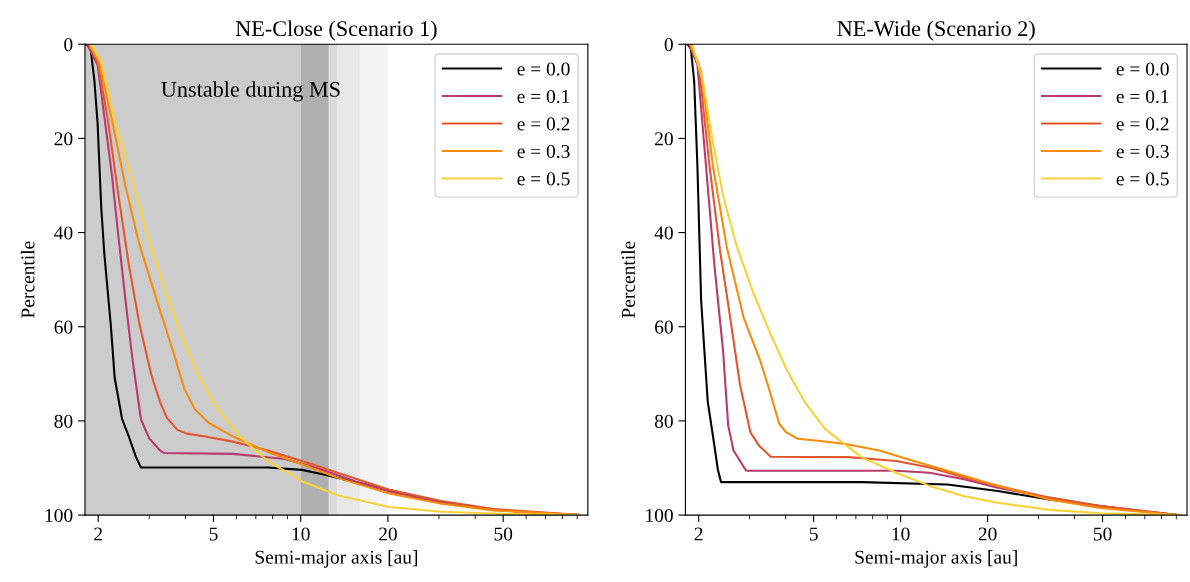 Image resolution: width=1190 pixels, height=582 pixels. Describe the element at coordinates (250, 91) in the screenshot. I see `band-label: Unstable during MS` at that location.